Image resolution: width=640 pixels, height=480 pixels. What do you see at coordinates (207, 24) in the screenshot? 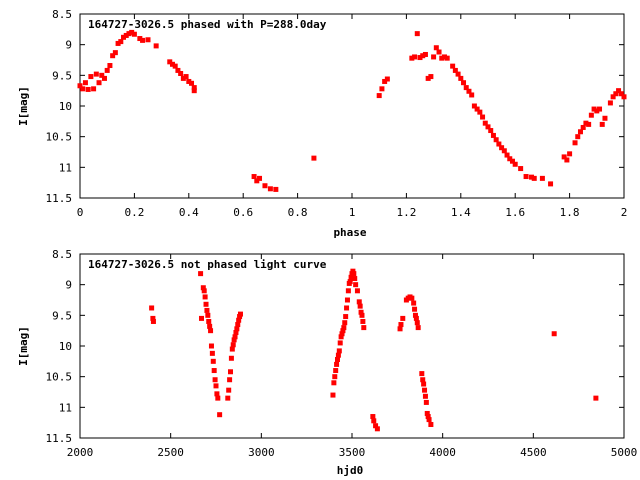
I see `chart-title: 164727-3026.5 phased with P=288.0day` at bounding box center [207, 24].